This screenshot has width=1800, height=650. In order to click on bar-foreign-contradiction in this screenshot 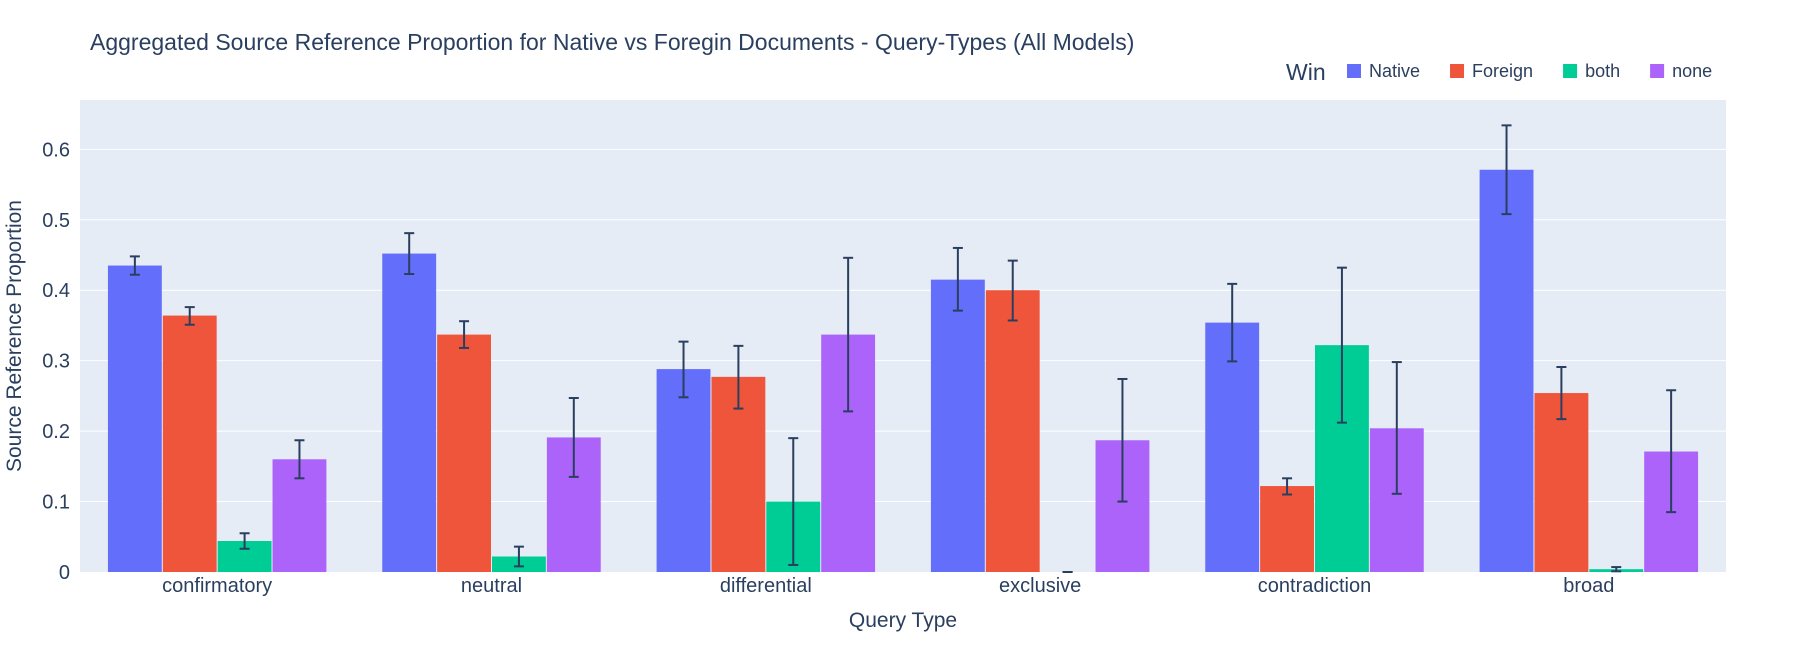, I will do `click(1287, 529)`.